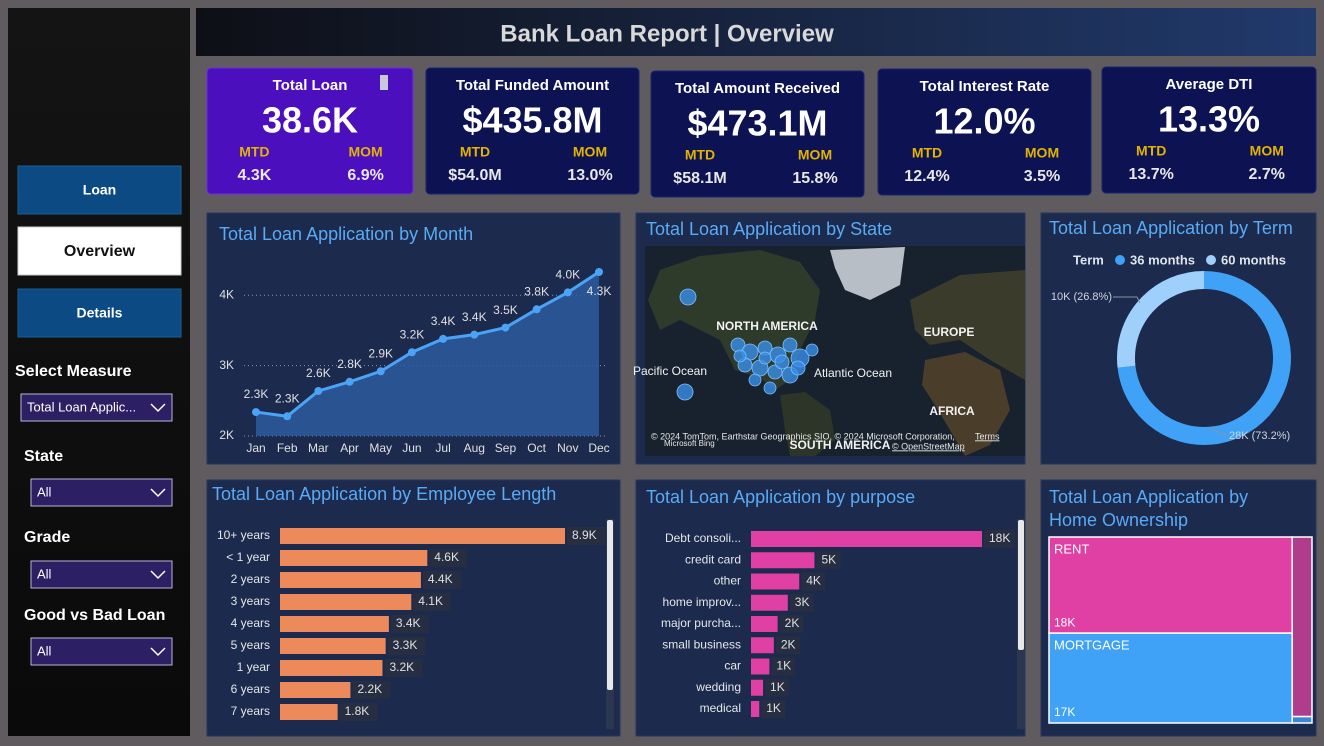  I want to click on y-tick-label: 4K, so click(226, 294).